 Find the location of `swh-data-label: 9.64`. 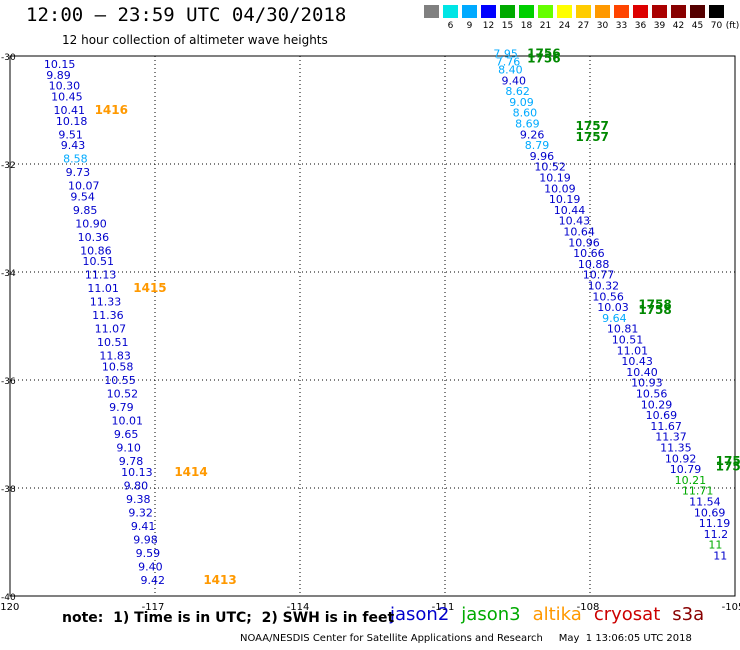

swh-data-label: 9.64 is located at coordinates (614, 318).